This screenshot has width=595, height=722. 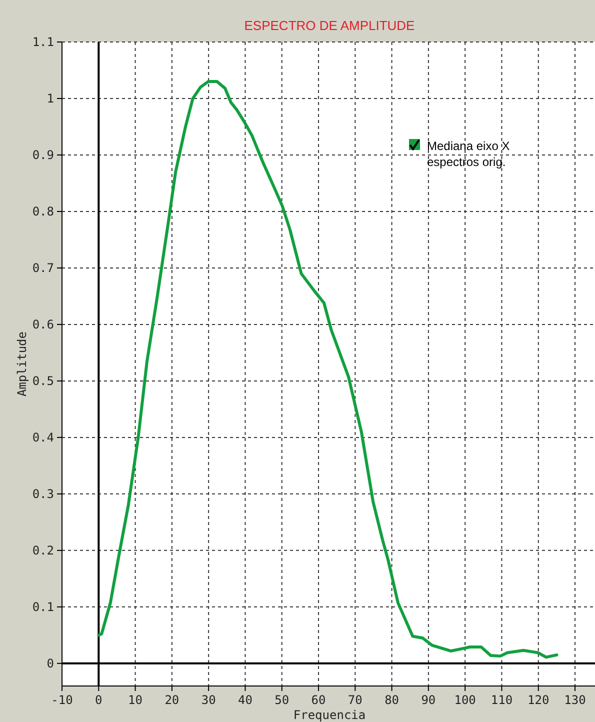 I want to click on y-axis-title: Amplitude, so click(x=22, y=364).